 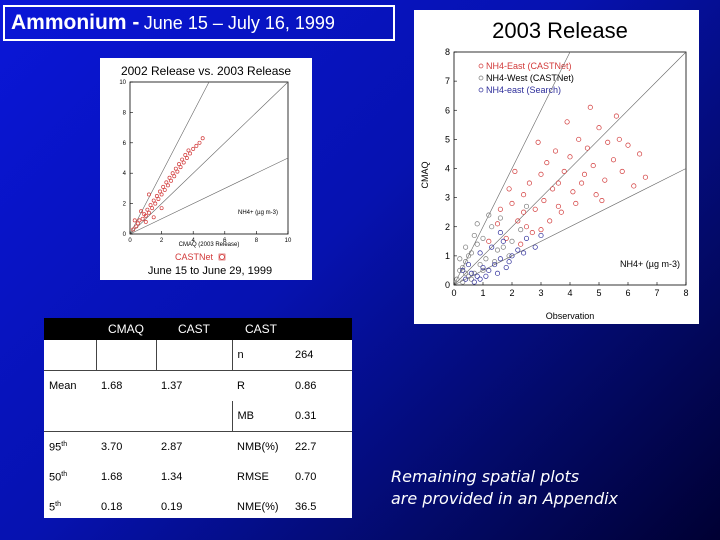 What do you see at coordinates (112, 507) in the screenshot?
I see `table-cell: 0.18` at bounding box center [112, 507].